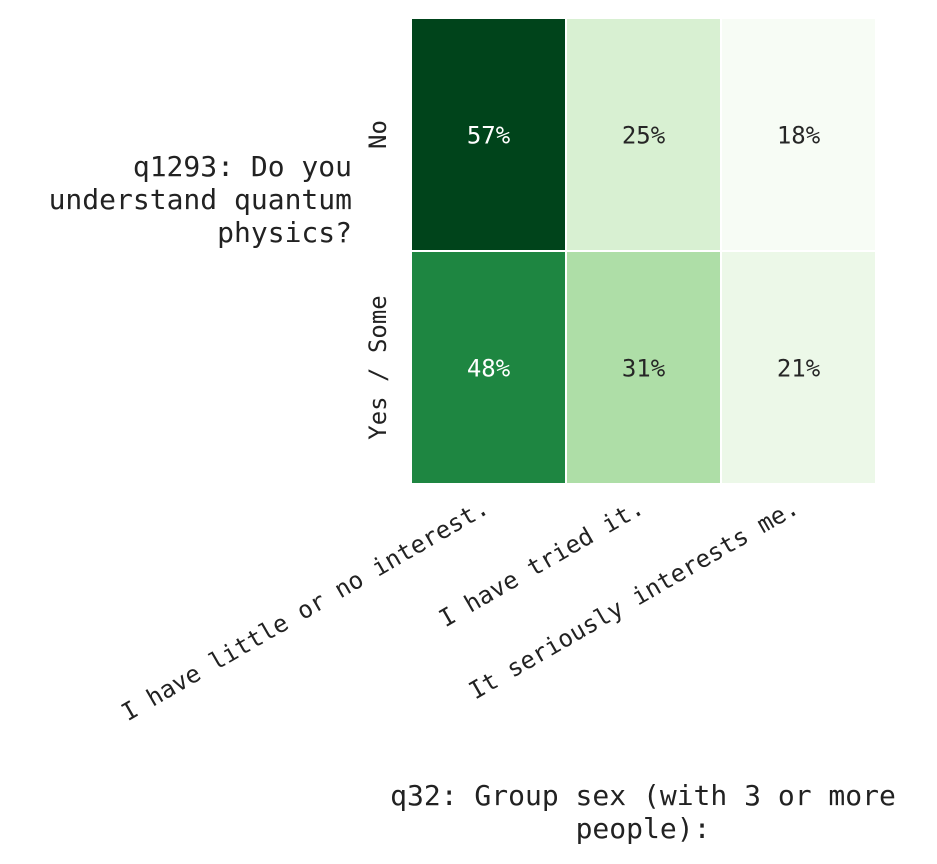 This screenshot has height=864, width=937. What do you see at coordinates (644, 136) in the screenshot?
I see `cell-value-label: 25%` at bounding box center [644, 136].